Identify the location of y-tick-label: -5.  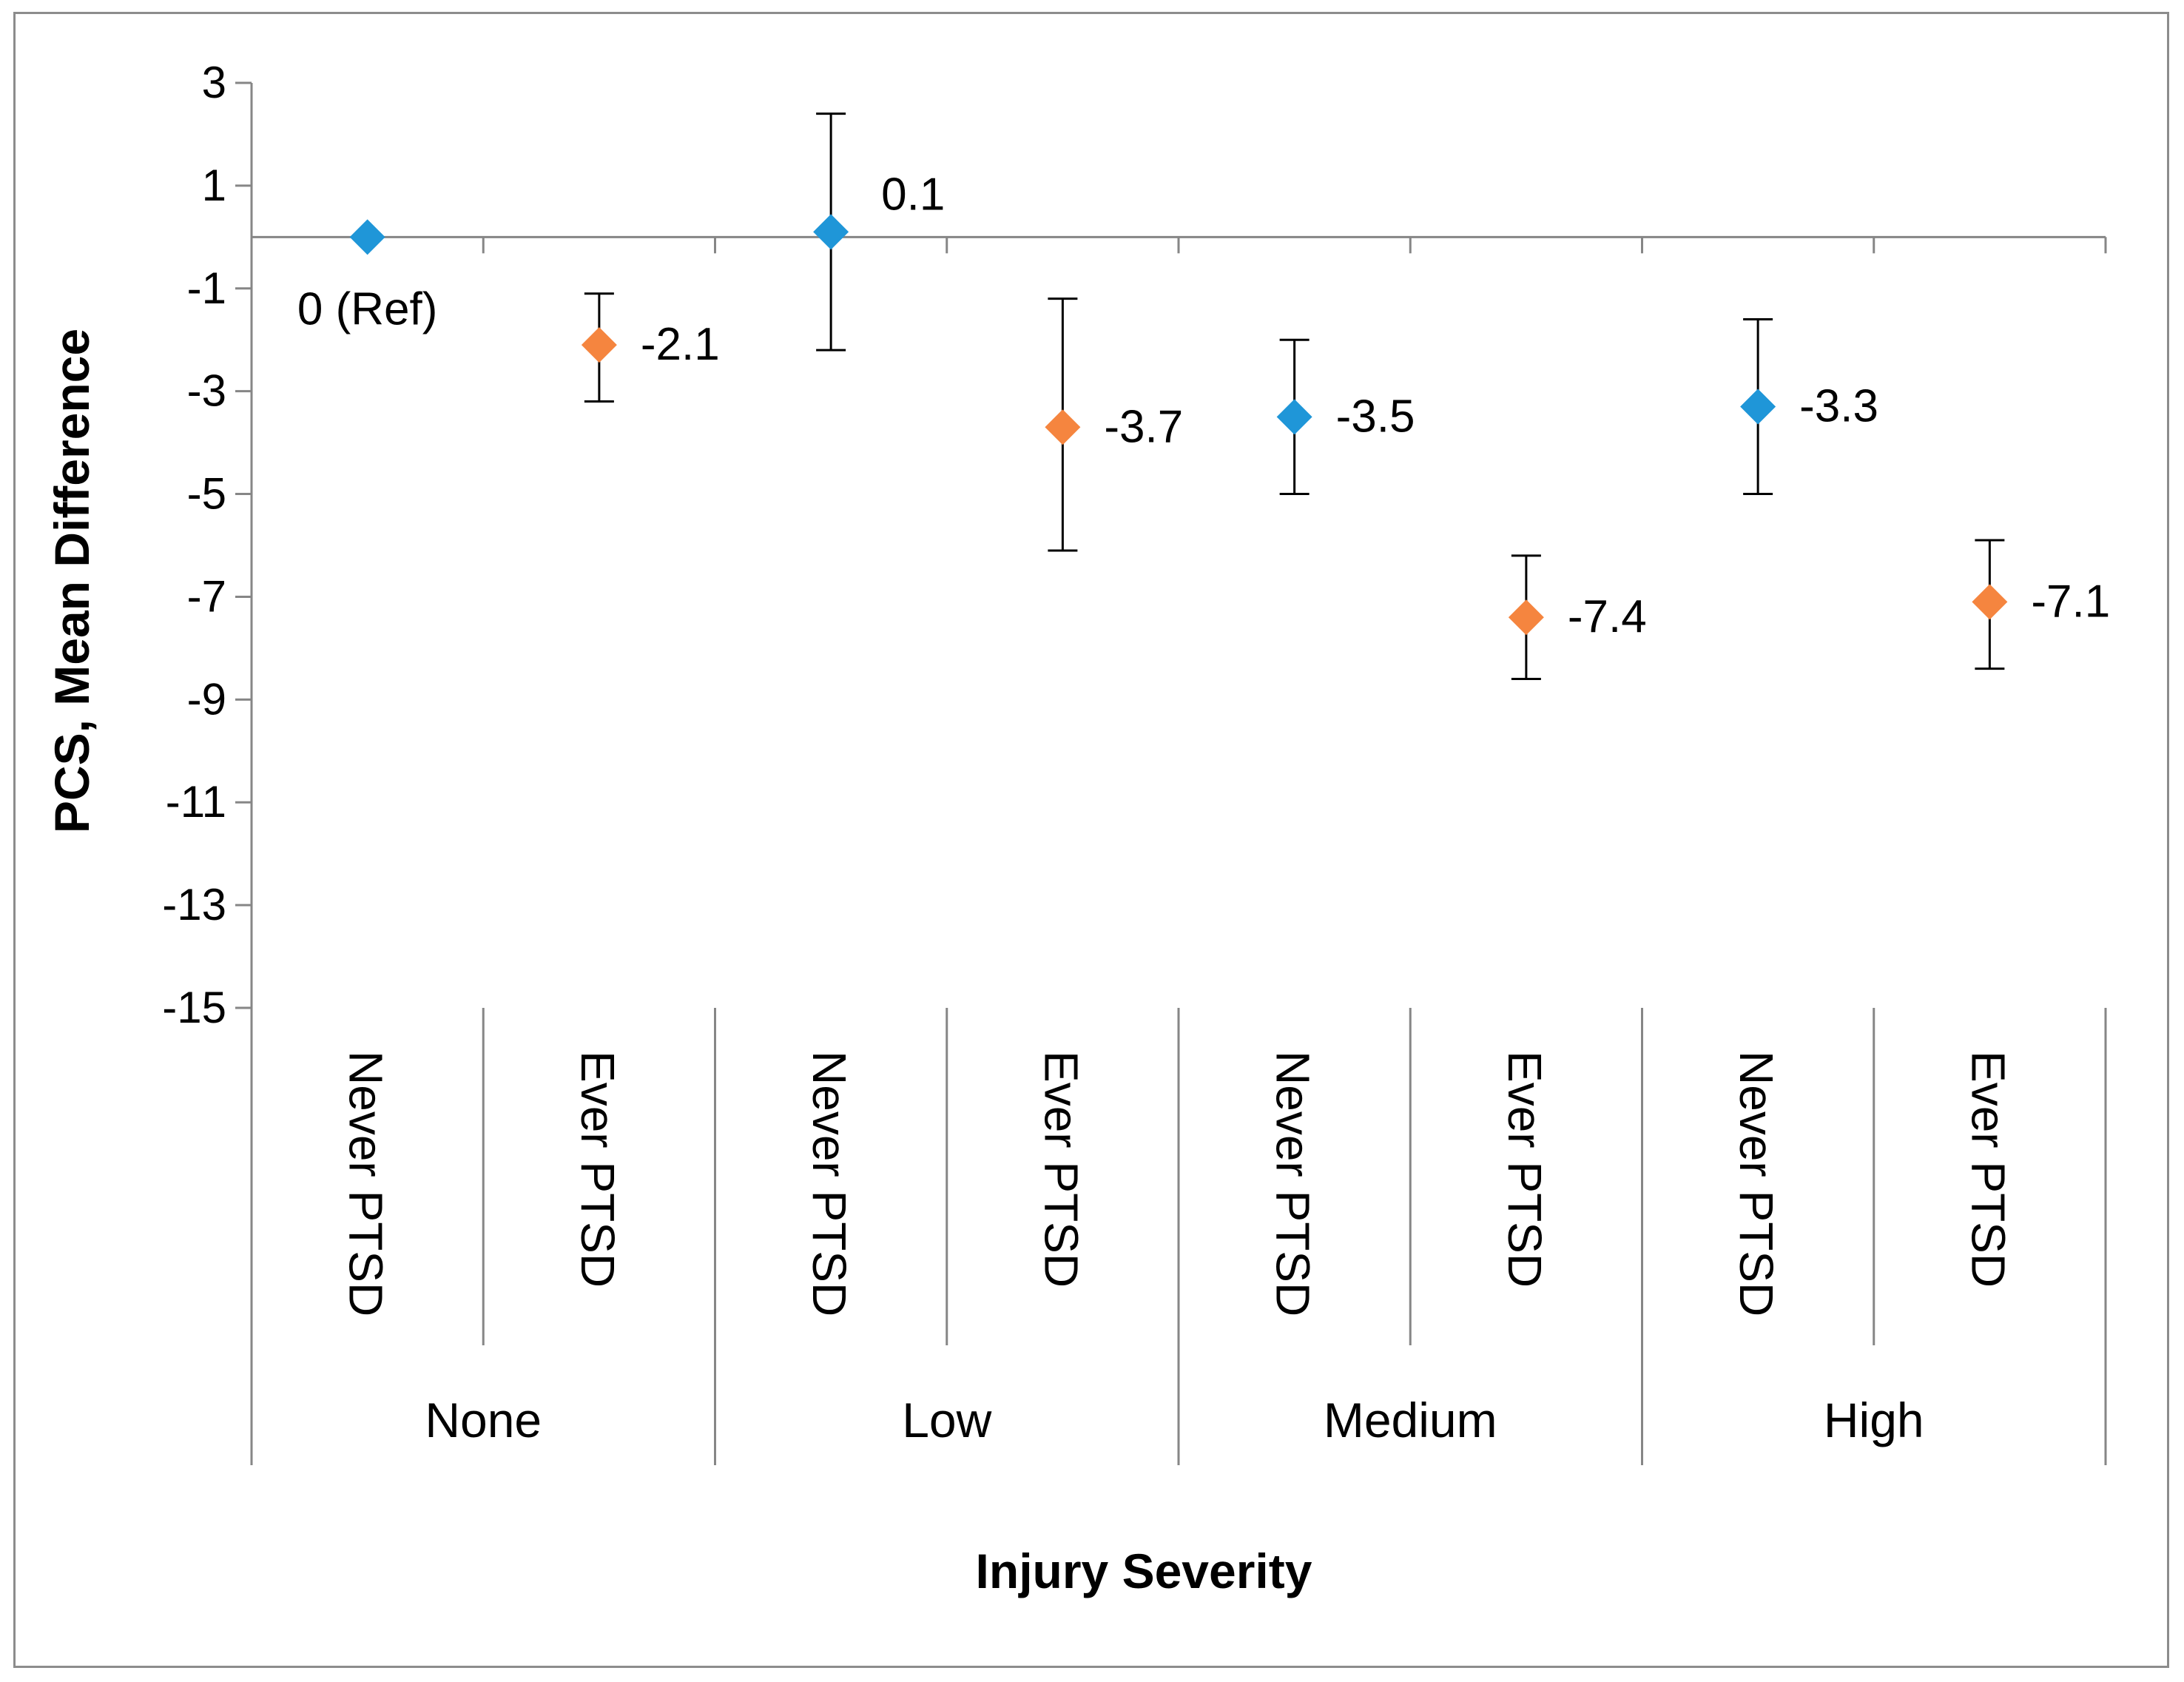
(207, 494).